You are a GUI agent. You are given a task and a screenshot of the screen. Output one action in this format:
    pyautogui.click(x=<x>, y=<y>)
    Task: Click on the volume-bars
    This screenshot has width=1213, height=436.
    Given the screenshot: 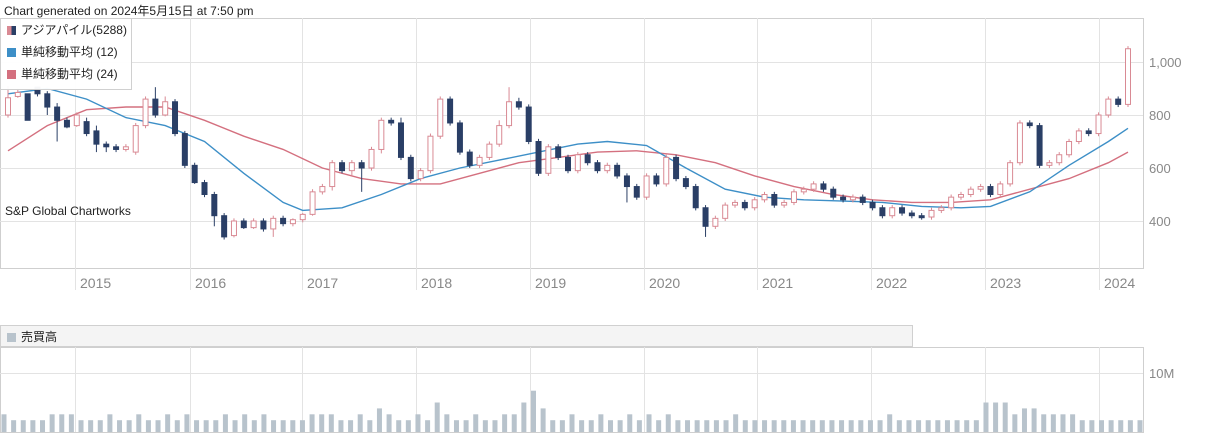 What is the action you would take?
    pyautogui.click(x=572, y=411)
    